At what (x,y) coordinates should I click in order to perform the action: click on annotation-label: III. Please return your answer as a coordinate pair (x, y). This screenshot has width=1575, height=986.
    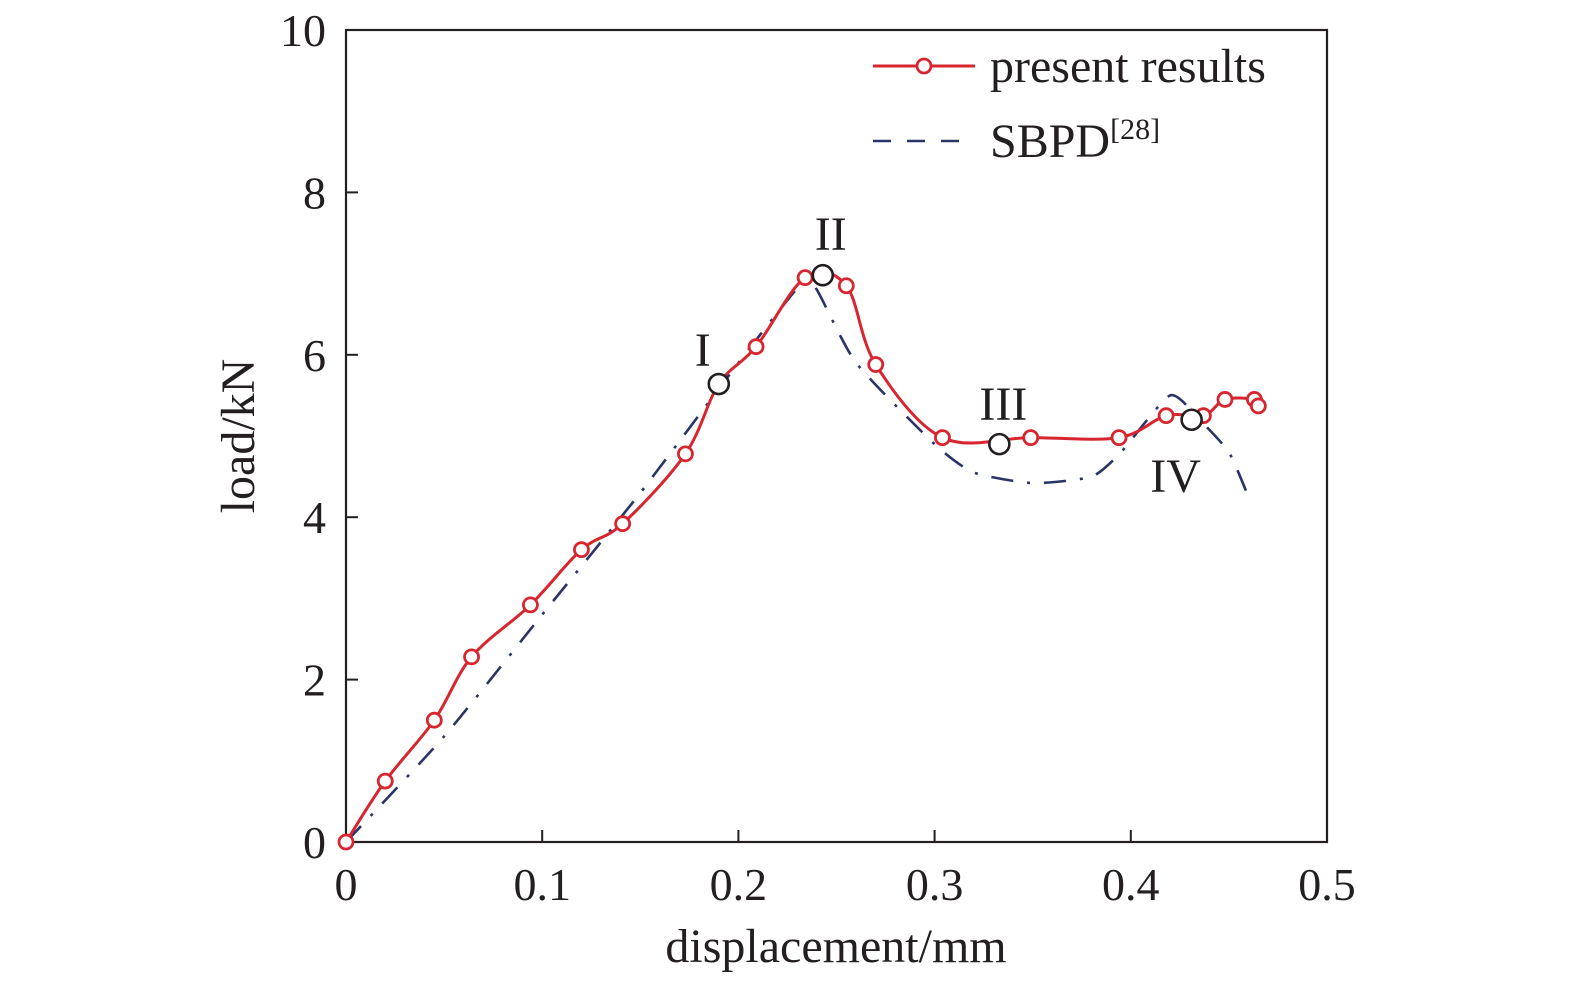
    Looking at the image, I should click on (1003, 404).